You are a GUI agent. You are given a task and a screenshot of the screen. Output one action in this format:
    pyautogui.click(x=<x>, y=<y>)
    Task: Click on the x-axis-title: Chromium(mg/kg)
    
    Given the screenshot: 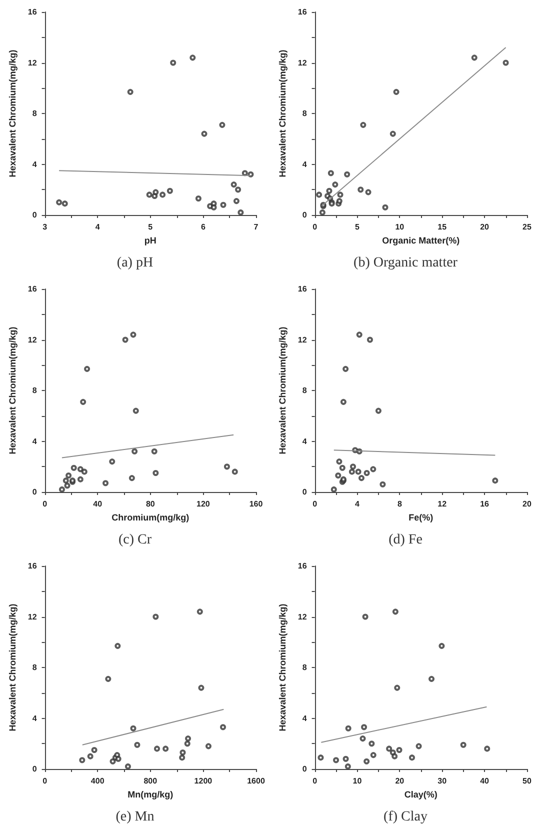 What is the action you would take?
    pyautogui.click(x=151, y=517)
    